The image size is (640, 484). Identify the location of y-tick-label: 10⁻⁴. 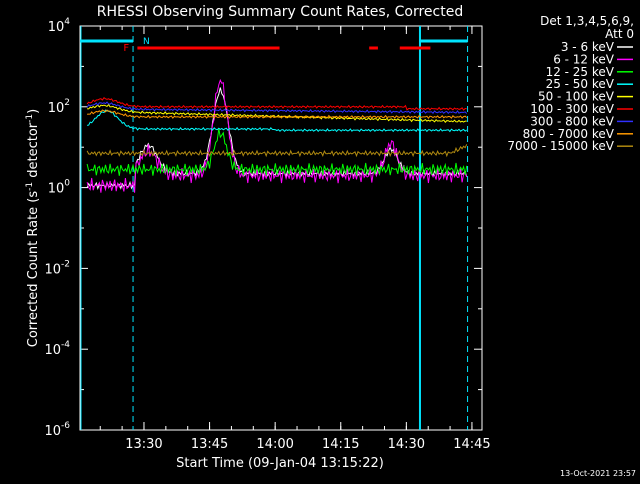
(57, 349).